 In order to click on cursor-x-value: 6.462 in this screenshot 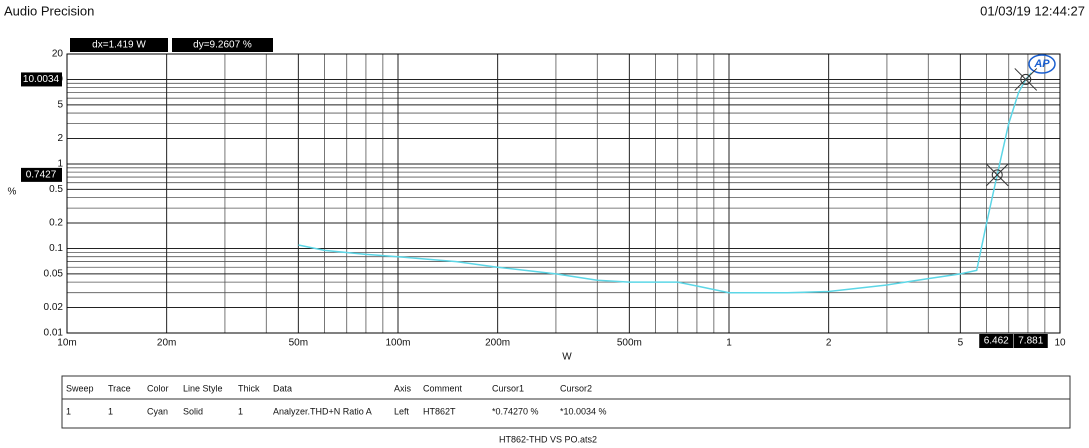, I will do `click(996, 341)`.